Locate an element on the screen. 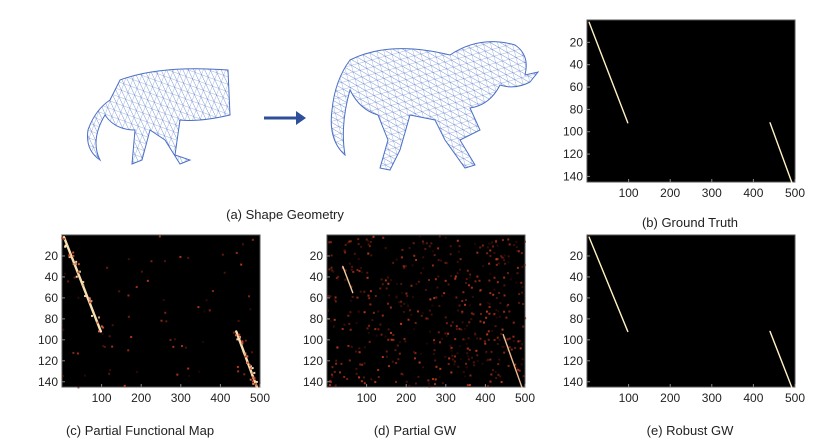  x-tick-label: 100 is located at coordinates (102, 398).